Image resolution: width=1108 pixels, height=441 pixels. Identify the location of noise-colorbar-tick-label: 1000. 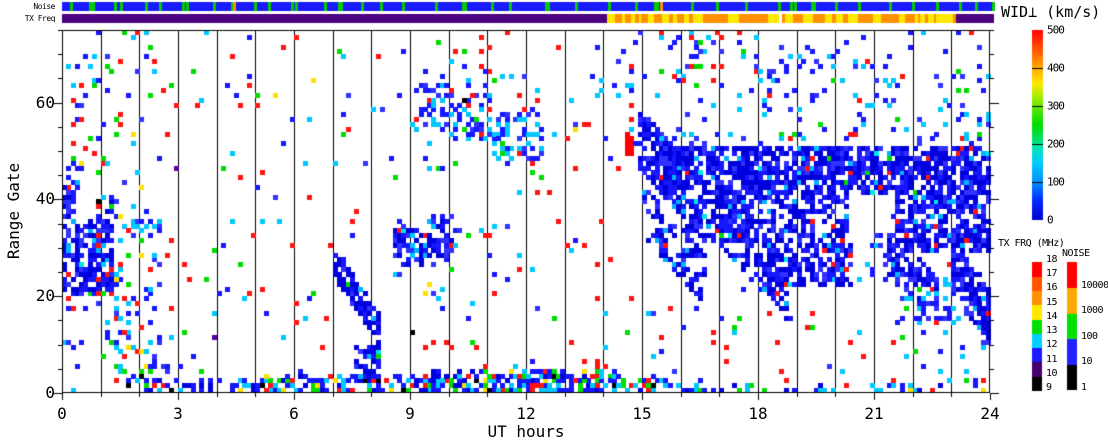
(1092, 311).